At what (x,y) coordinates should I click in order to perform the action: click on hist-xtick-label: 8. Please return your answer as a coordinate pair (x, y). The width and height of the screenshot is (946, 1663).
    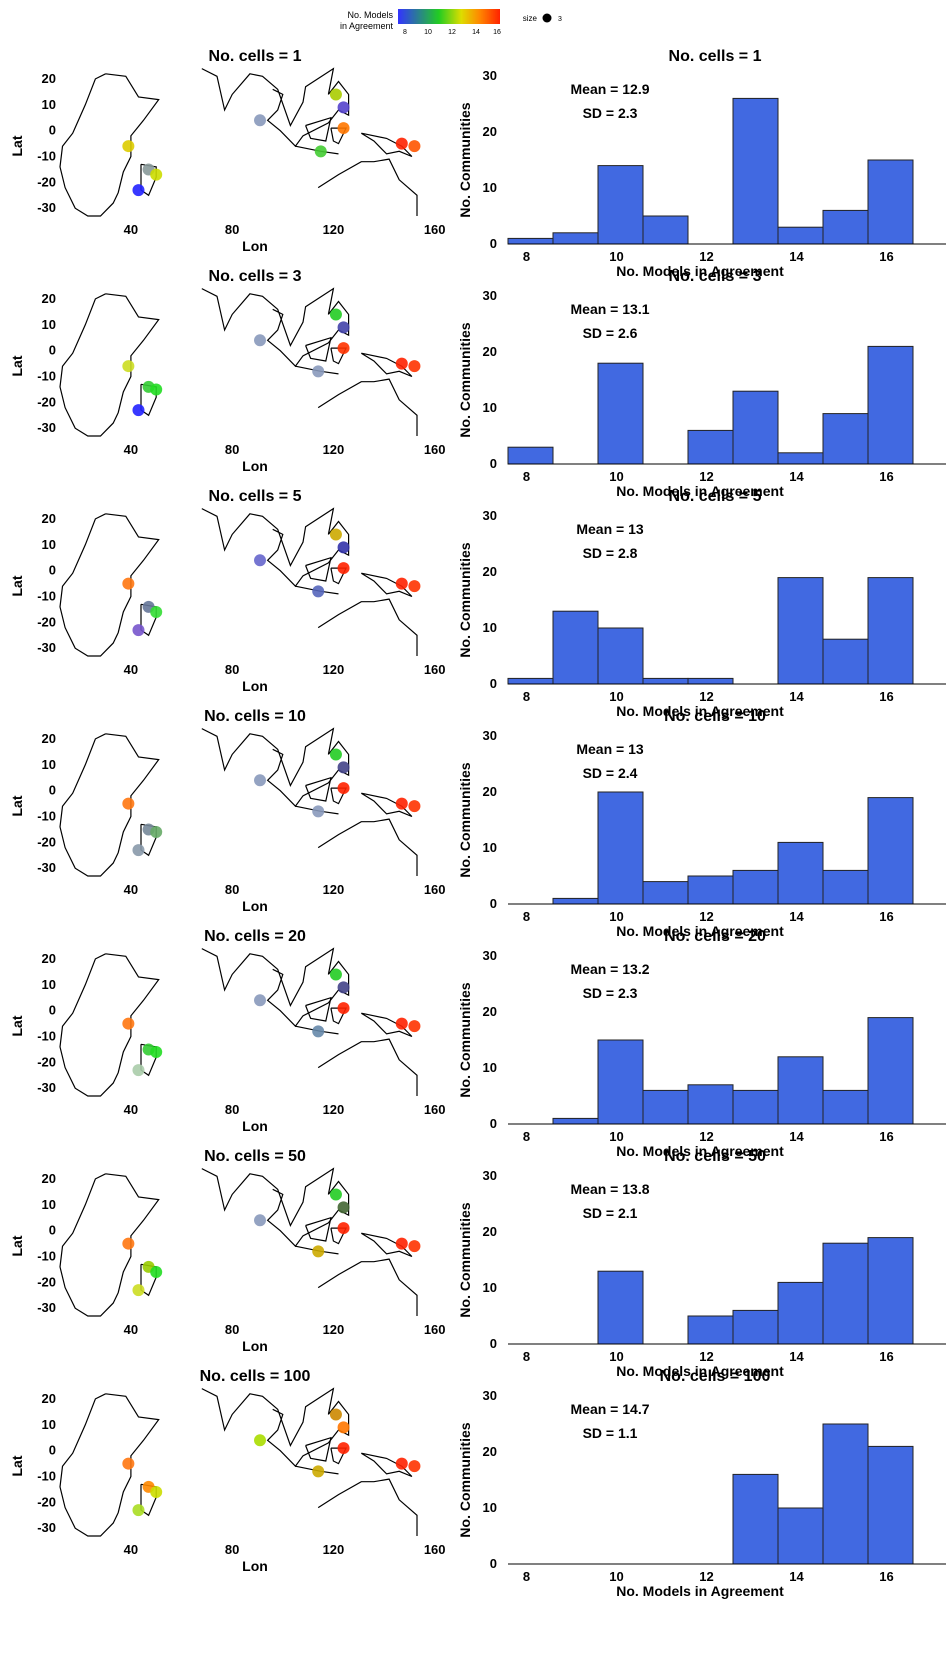
    Looking at the image, I should click on (526, 1136).